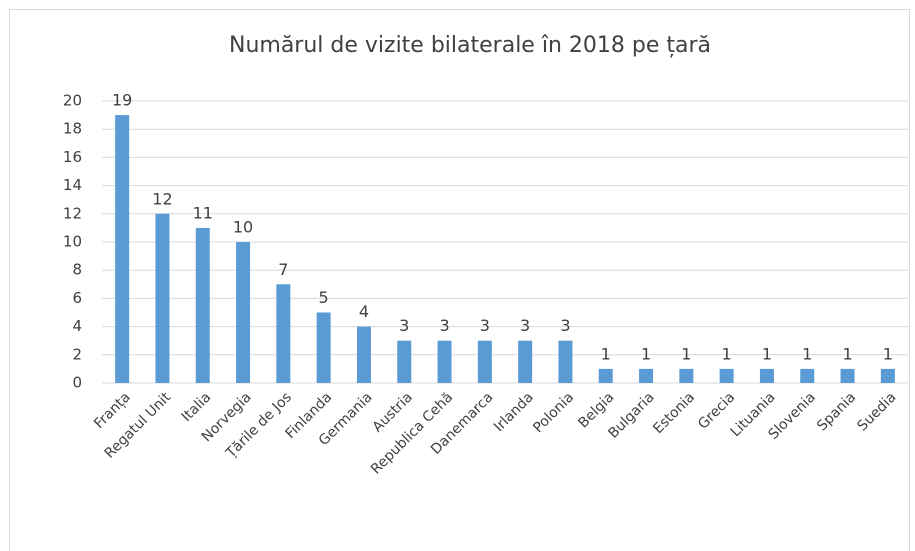 The image size is (915, 551). What do you see at coordinates (72, 101) in the screenshot?
I see `y-tick-label: 20` at bounding box center [72, 101].